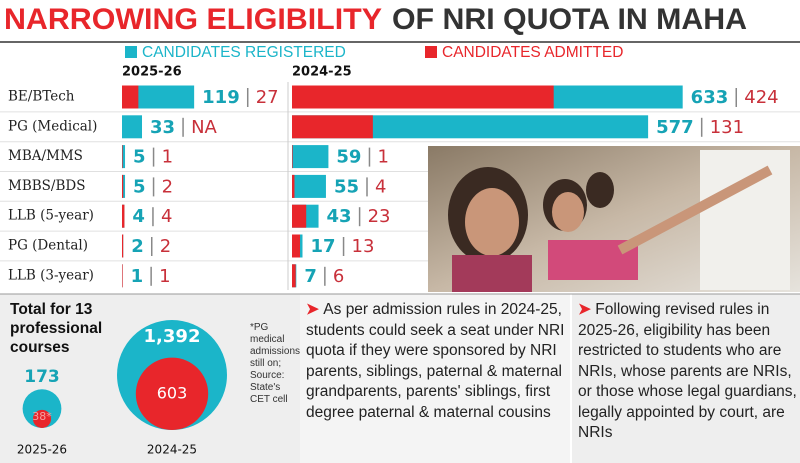 This screenshot has width=800, height=463. What do you see at coordinates (710, 97) in the screenshot?
I see `value-label-registered: 633` at bounding box center [710, 97].